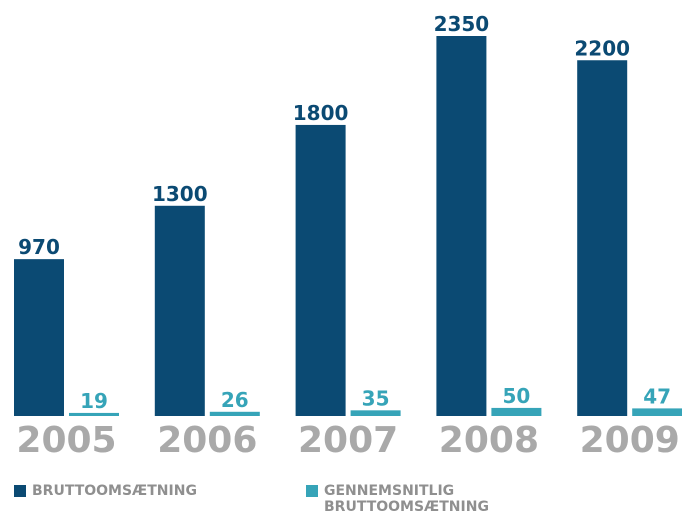 Image resolution: width=682 pixels, height=521 pixels. Describe the element at coordinates (114, 491) in the screenshot. I see `legend-label: BRUTTOOMSÆTNING` at that location.